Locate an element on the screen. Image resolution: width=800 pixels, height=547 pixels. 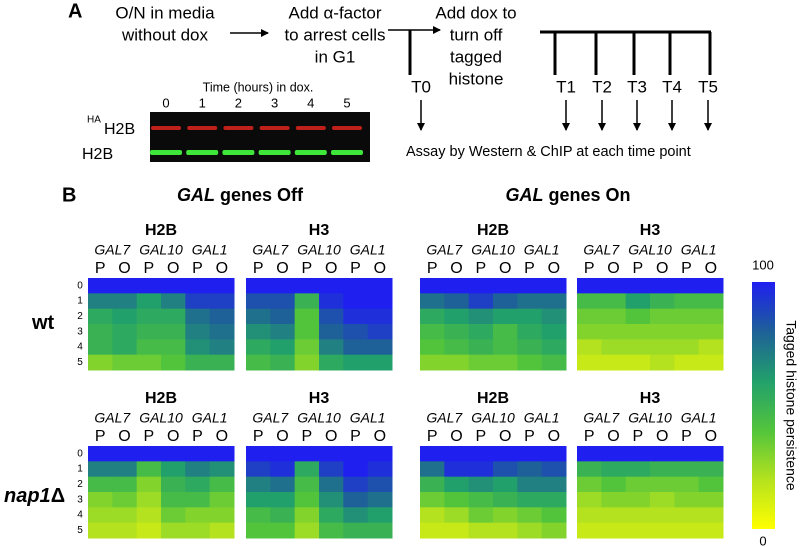
time-label: 3 is located at coordinates (80, 499).